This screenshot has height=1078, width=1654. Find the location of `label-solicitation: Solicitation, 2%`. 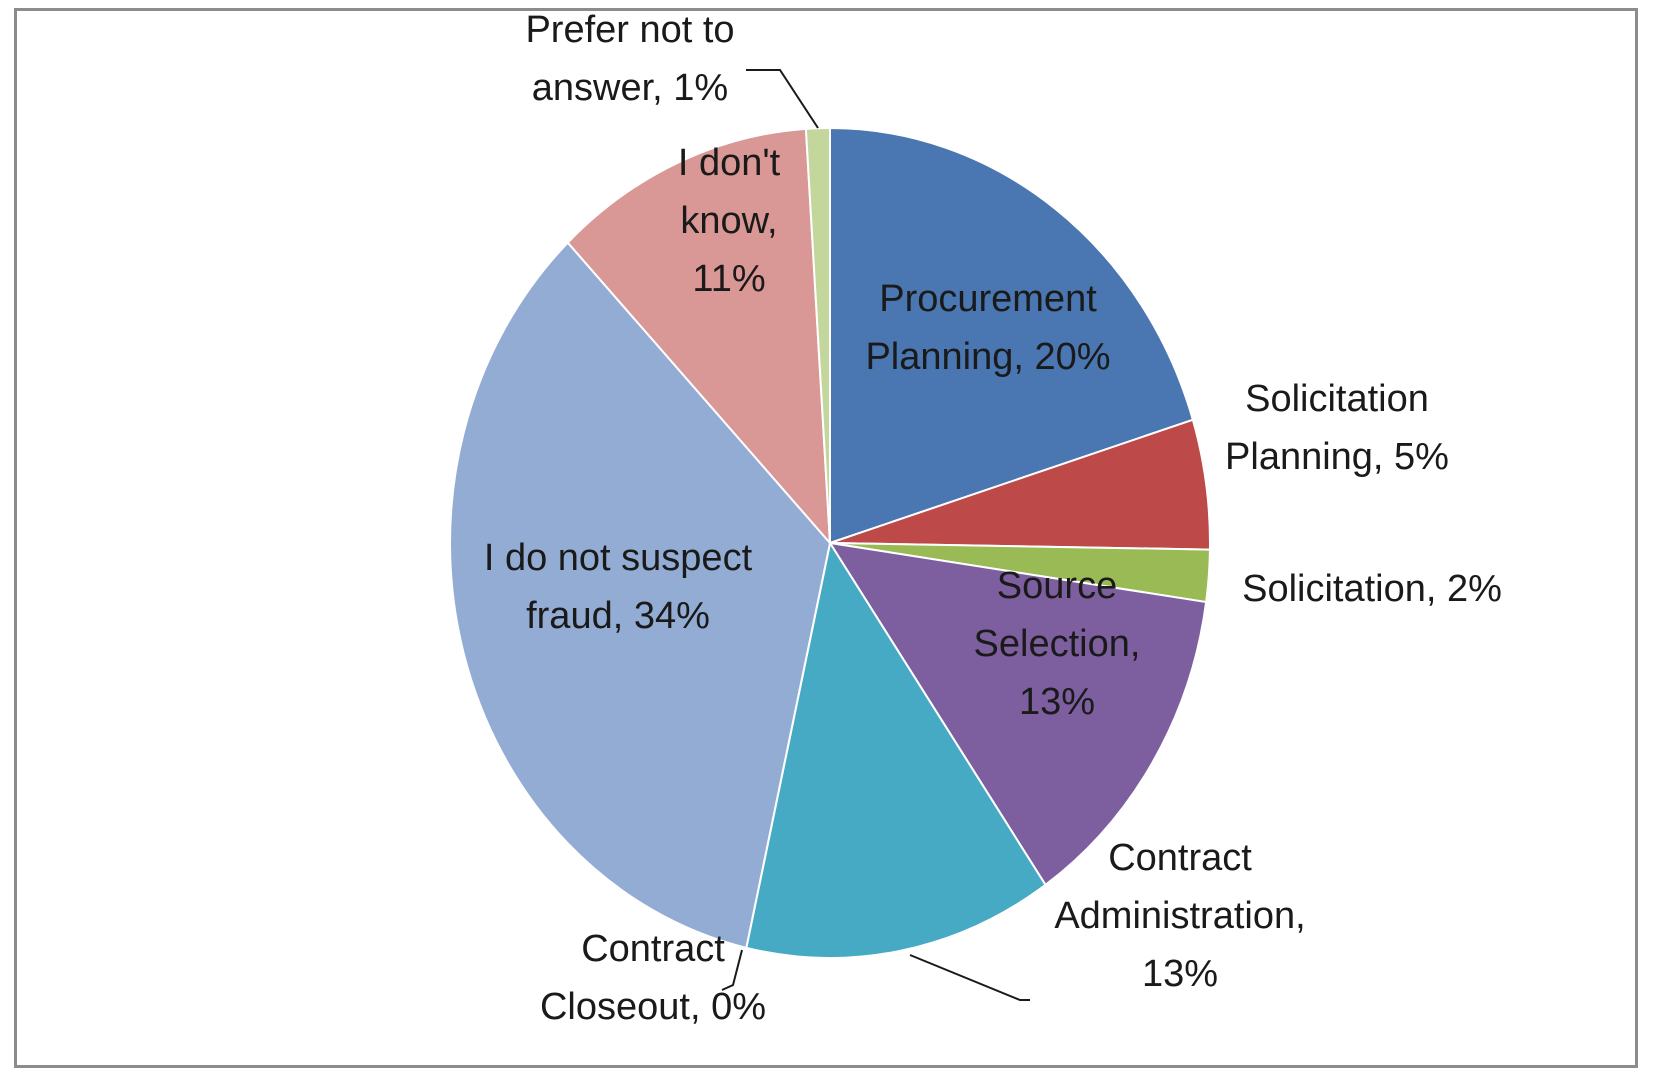

label-solicitation: Solicitation, 2% is located at coordinates (1372, 589).